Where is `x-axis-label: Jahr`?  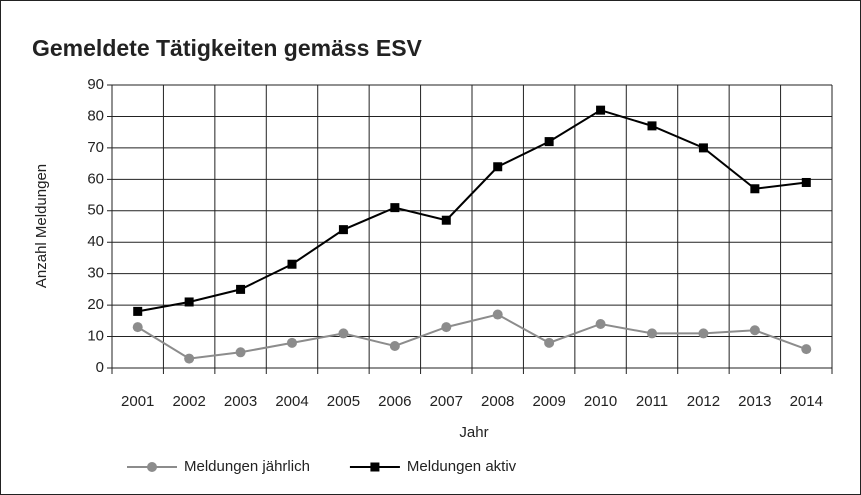
x-axis-label: Jahr is located at coordinates (473, 432).